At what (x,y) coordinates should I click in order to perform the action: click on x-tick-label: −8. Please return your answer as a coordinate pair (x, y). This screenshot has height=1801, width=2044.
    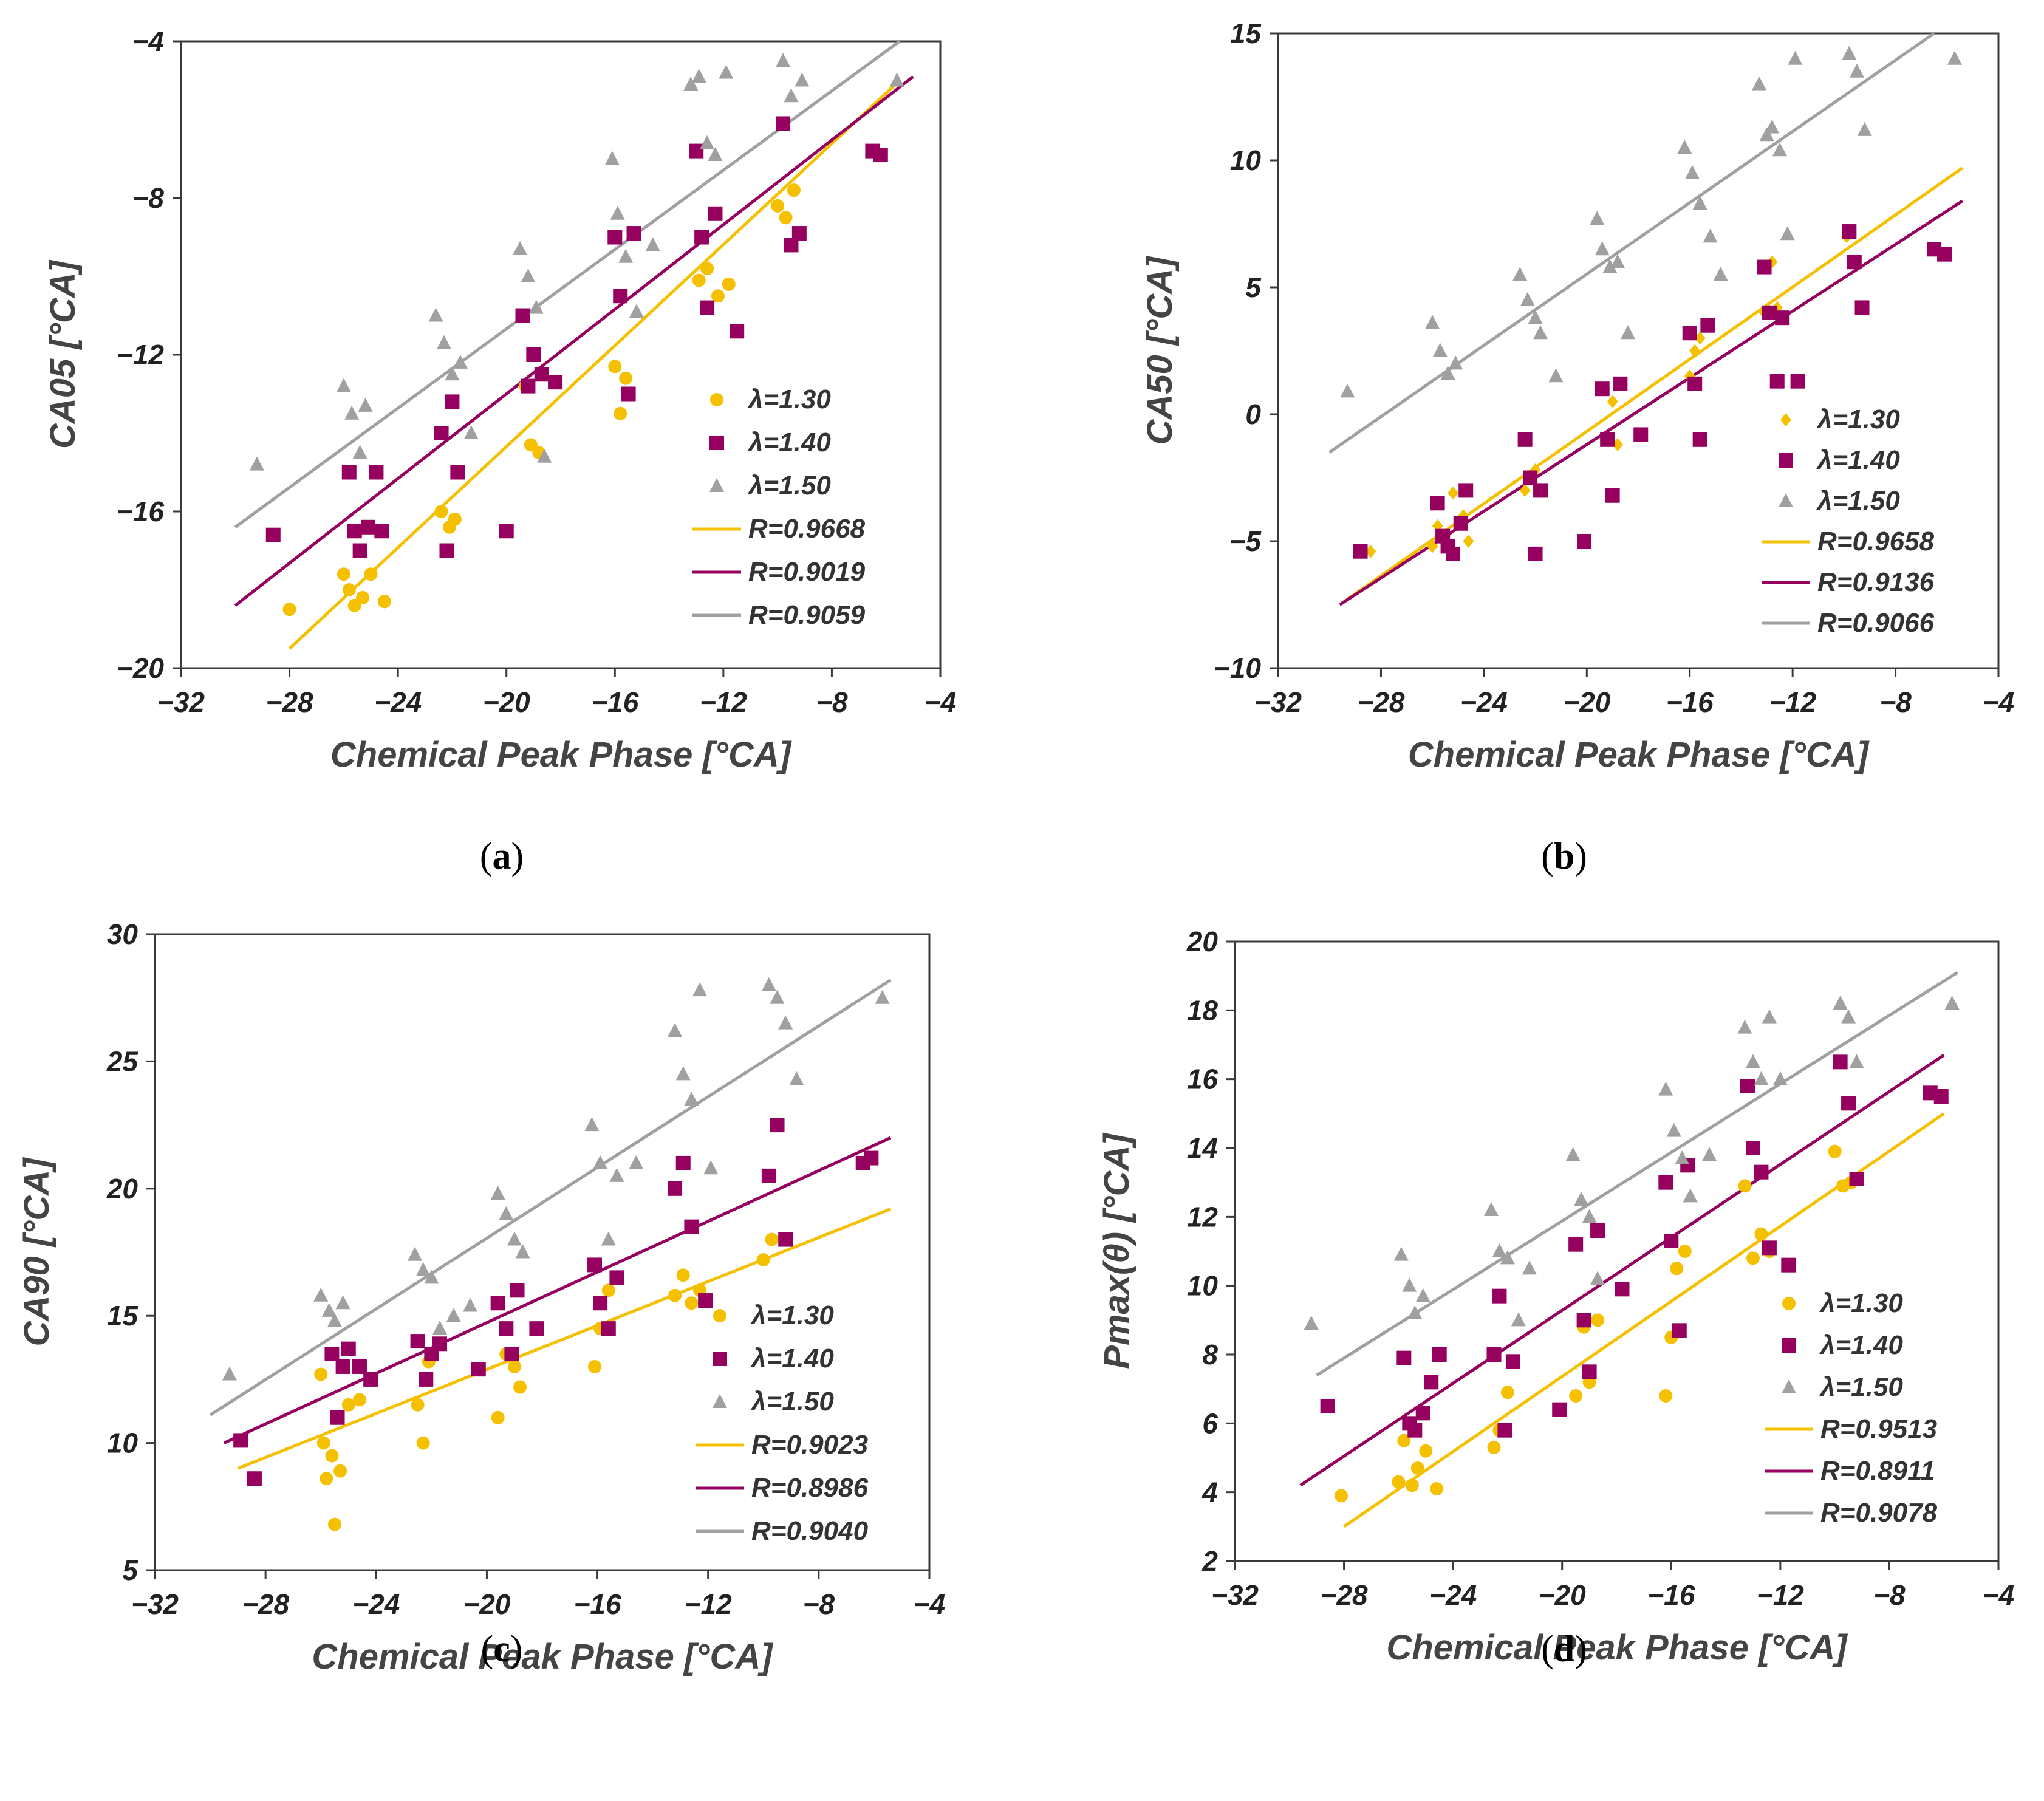
    Looking at the image, I should click on (1895, 702).